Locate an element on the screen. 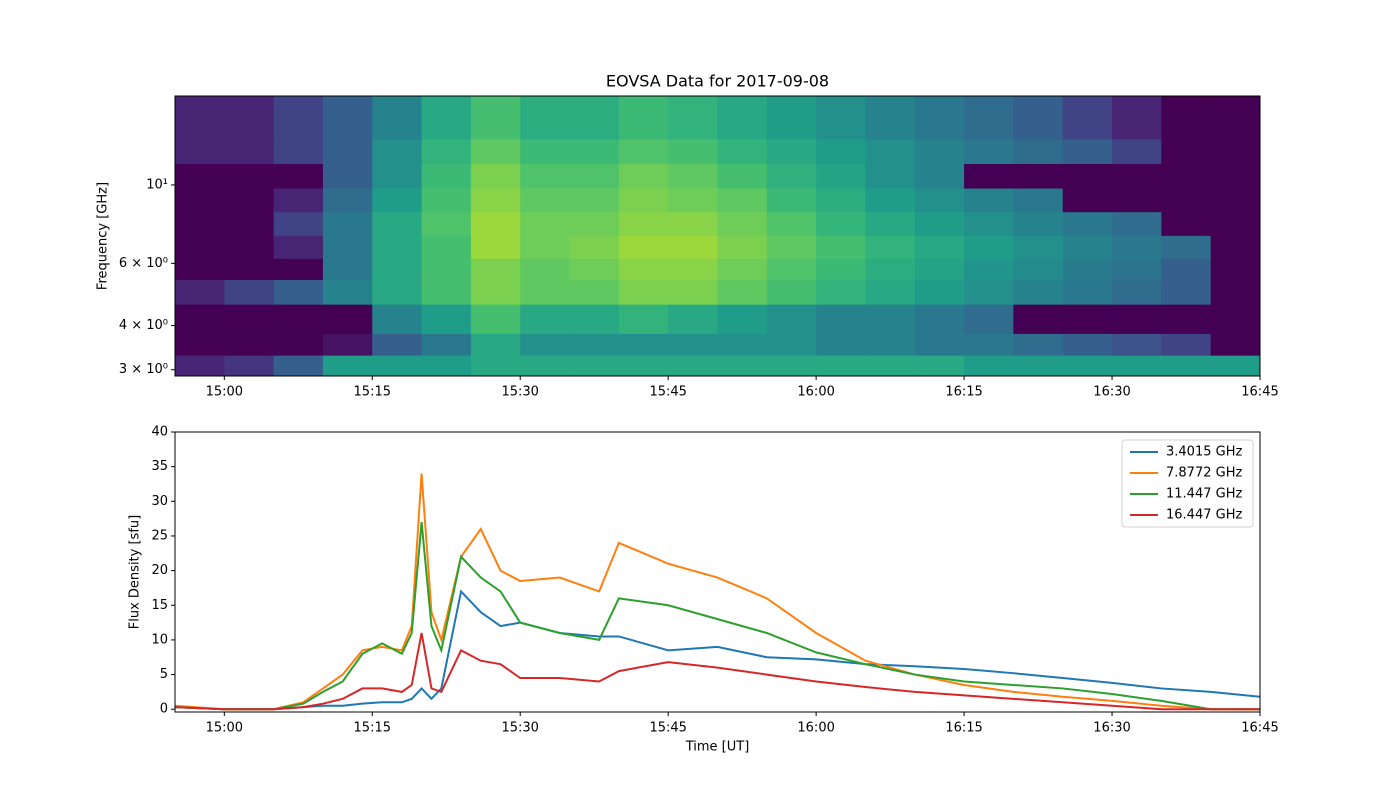 This screenshot has width=1400, height=800. x-tick-label: 15:30 is located at coordinates (519, 728).